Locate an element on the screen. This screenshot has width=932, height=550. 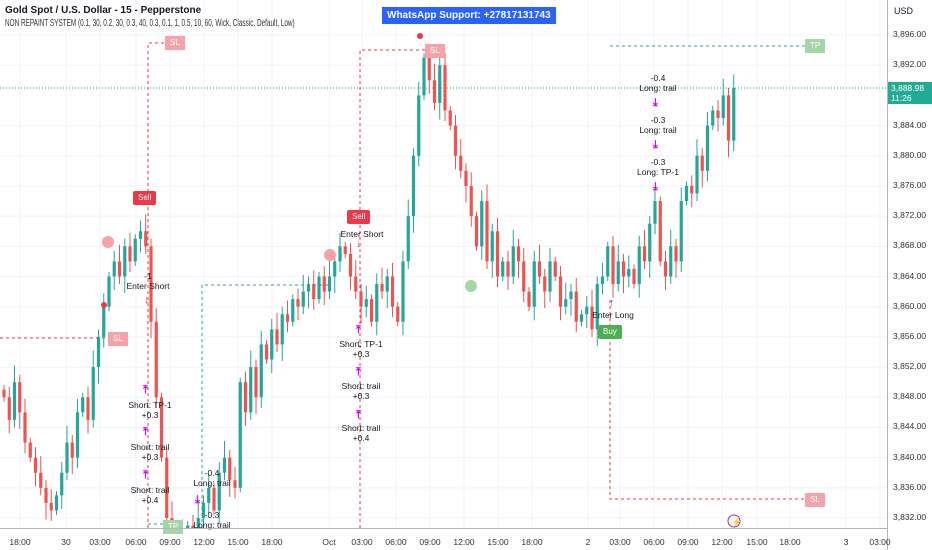
time-tick-label: 18:00 is located at coordinates (20, 542).